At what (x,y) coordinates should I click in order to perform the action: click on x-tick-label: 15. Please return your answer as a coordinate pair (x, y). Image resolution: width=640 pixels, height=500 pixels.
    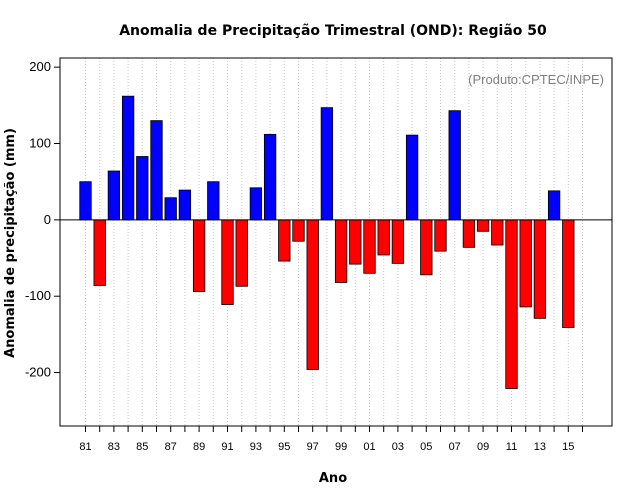
    Looking at the image, I should click on (568, 447).